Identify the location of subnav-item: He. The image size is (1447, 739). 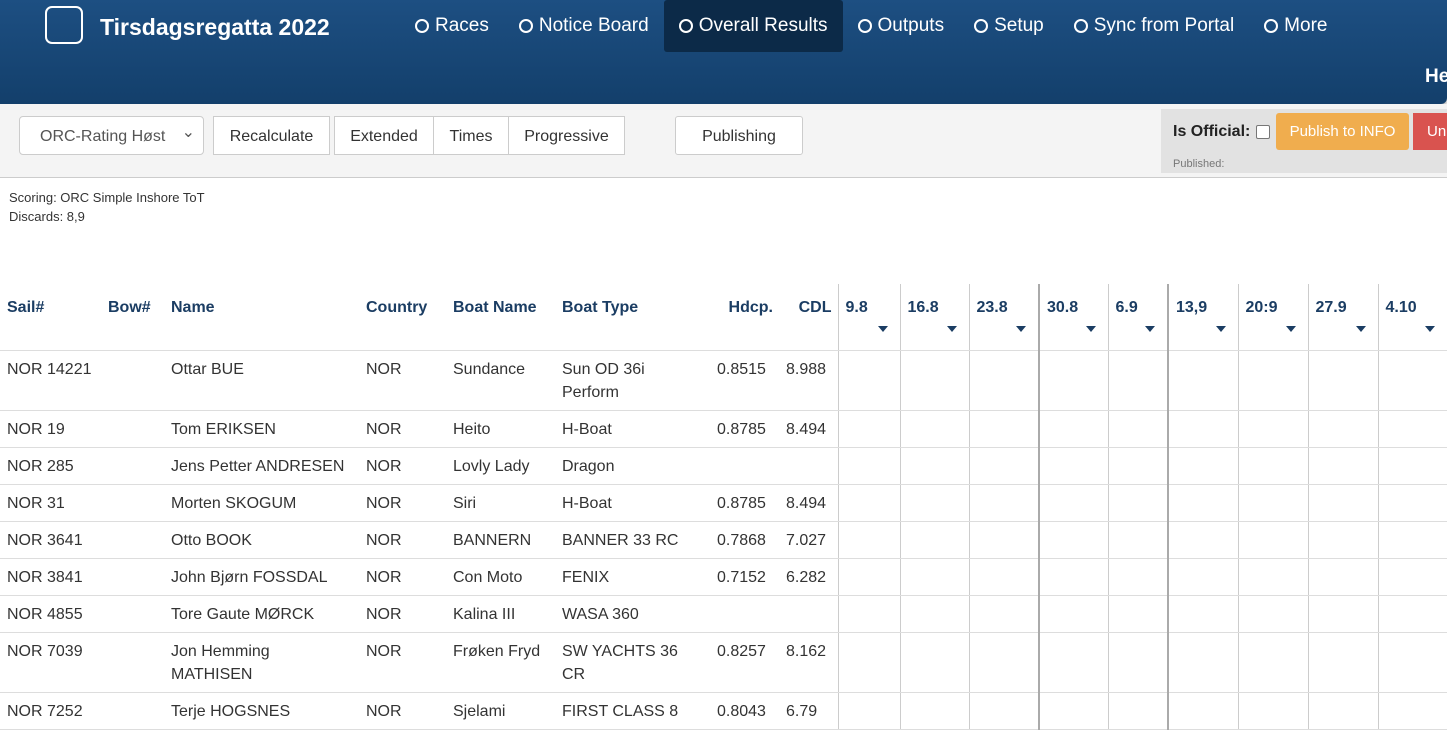
(1436, 76).